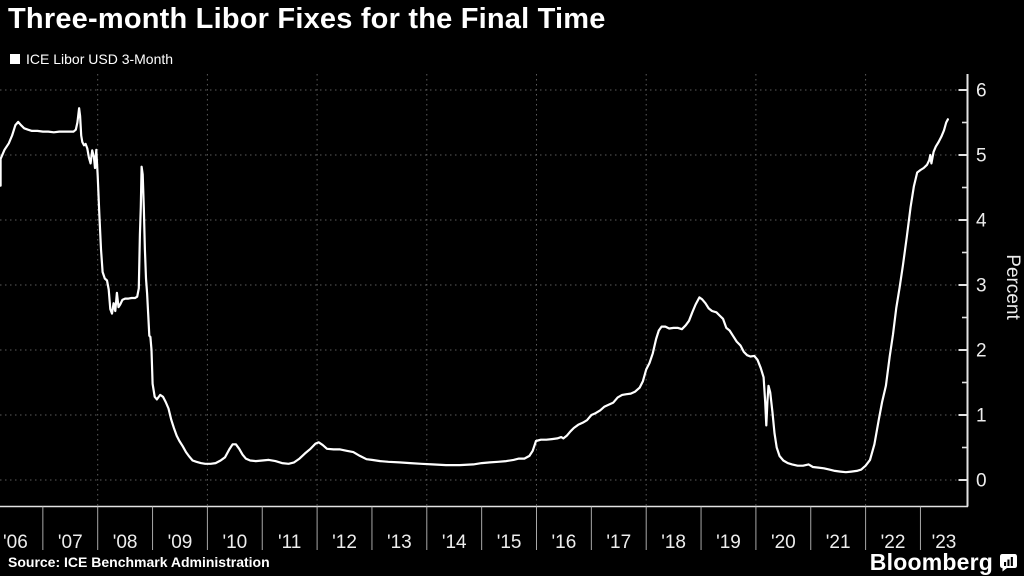 This screenshot has height=576, width=1024. I want to click on y-tick-label: 0, so click(981, 481).